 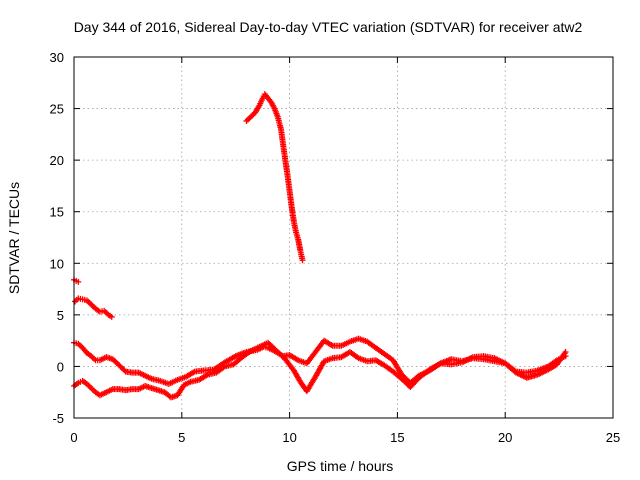 What do you see at coordinates (613, 437) in the screenshot?
I see `x-tick-label: 25` at bounding box center [613, 437].